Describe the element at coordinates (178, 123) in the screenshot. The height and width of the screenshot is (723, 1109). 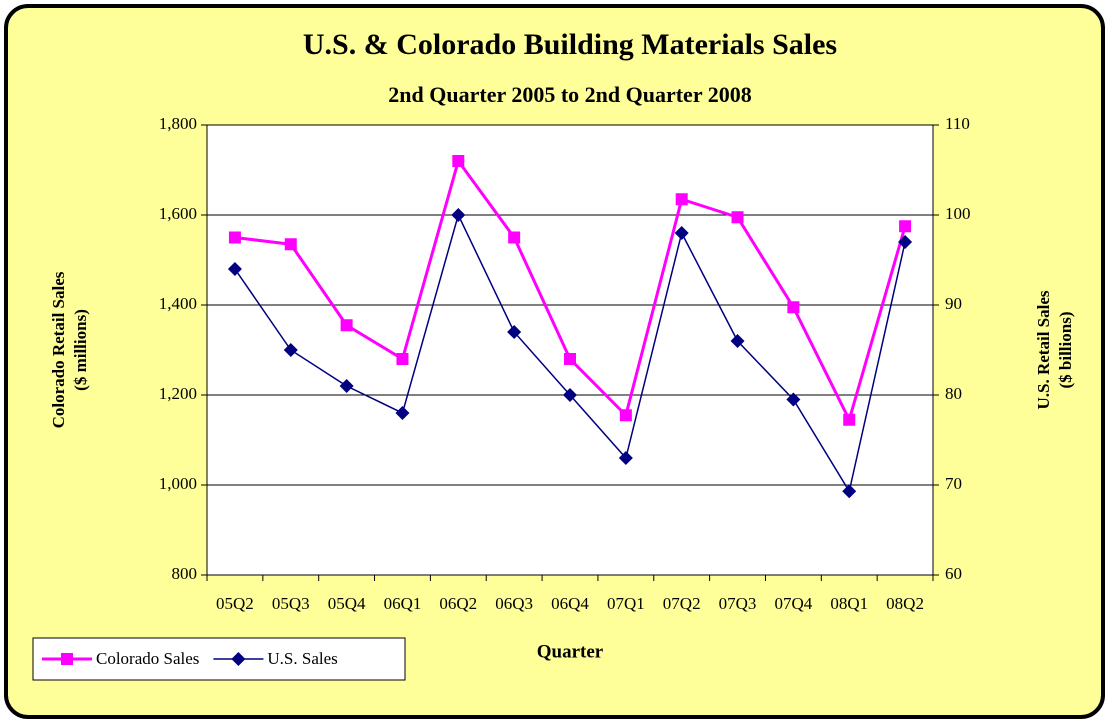
I see `y-tick-label: 1,800` at that location.